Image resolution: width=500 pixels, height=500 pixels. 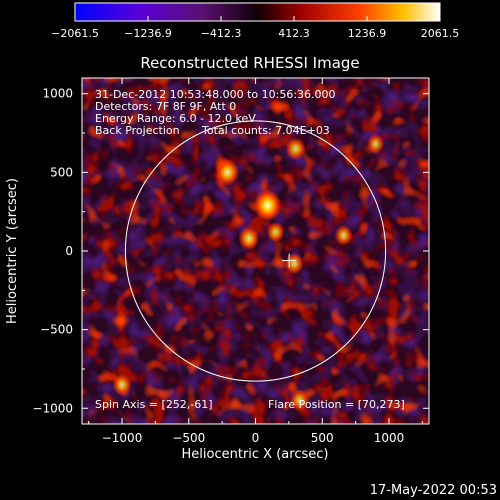 I want to click on annotation-line: Total counts: 7.04E+03, so click(x=265, y=130).